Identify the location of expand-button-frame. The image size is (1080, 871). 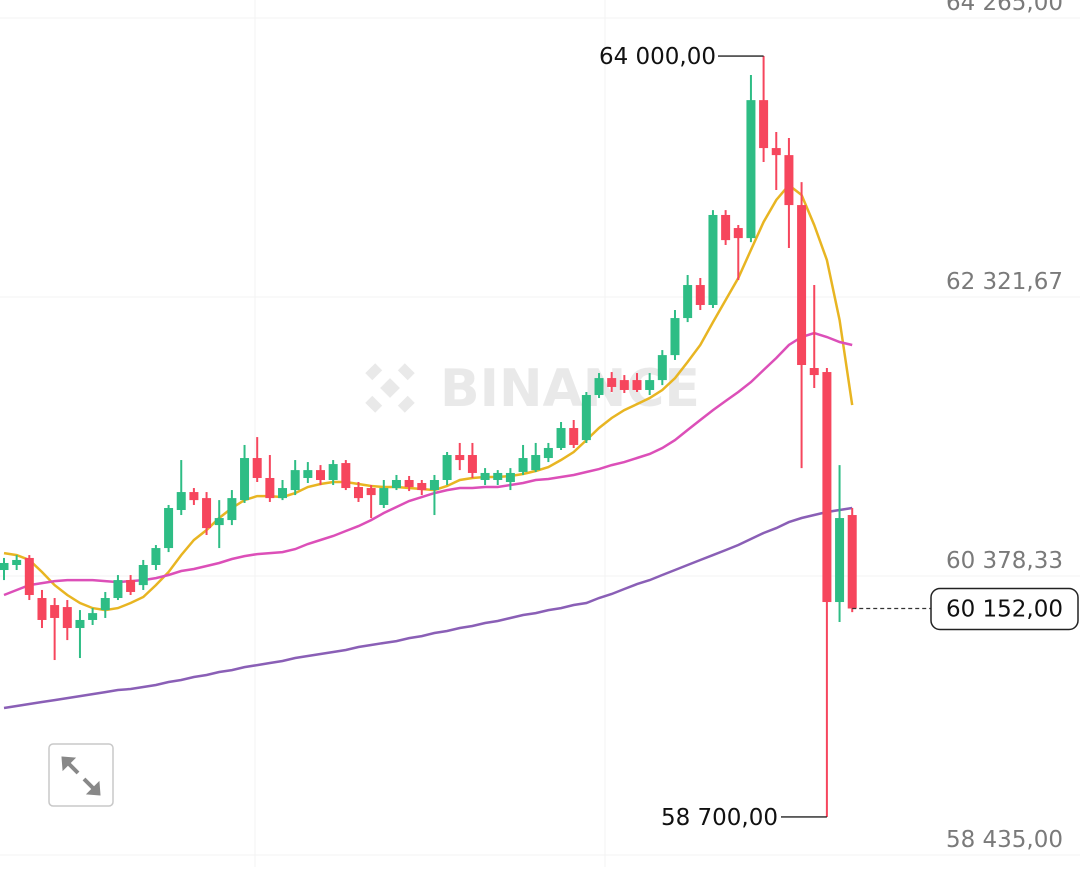
(81, 775).